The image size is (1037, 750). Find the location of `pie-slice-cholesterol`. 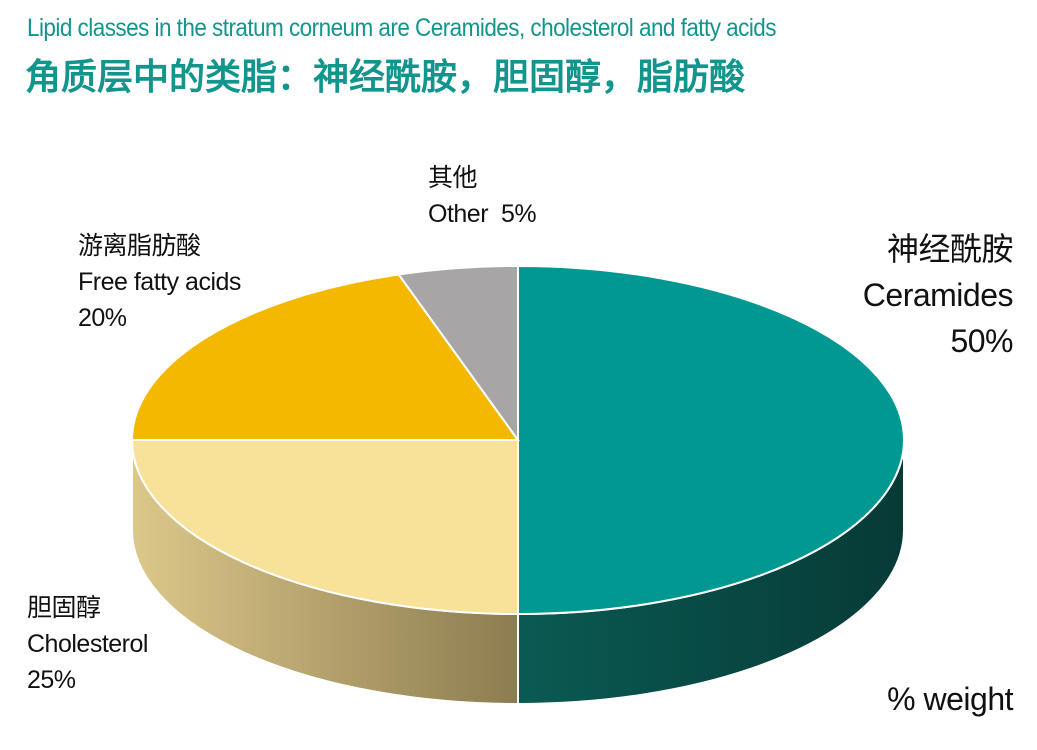

pie-slice-cholesterol is located at coordinates (324, 527).